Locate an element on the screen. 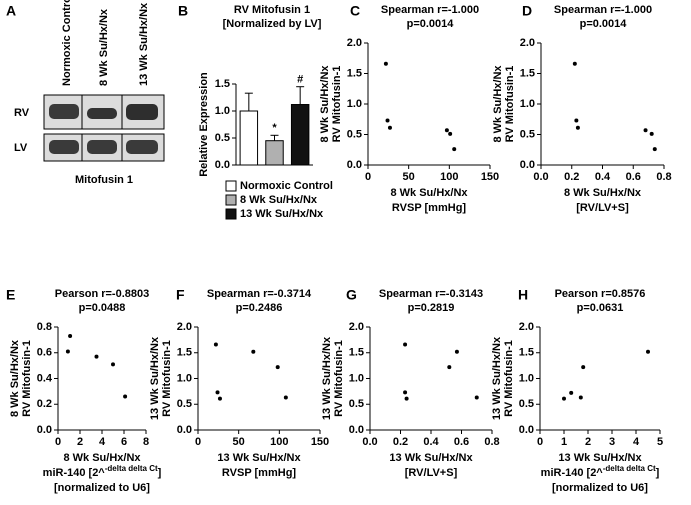  panel-letter: B is located at coordinates (183, 11).